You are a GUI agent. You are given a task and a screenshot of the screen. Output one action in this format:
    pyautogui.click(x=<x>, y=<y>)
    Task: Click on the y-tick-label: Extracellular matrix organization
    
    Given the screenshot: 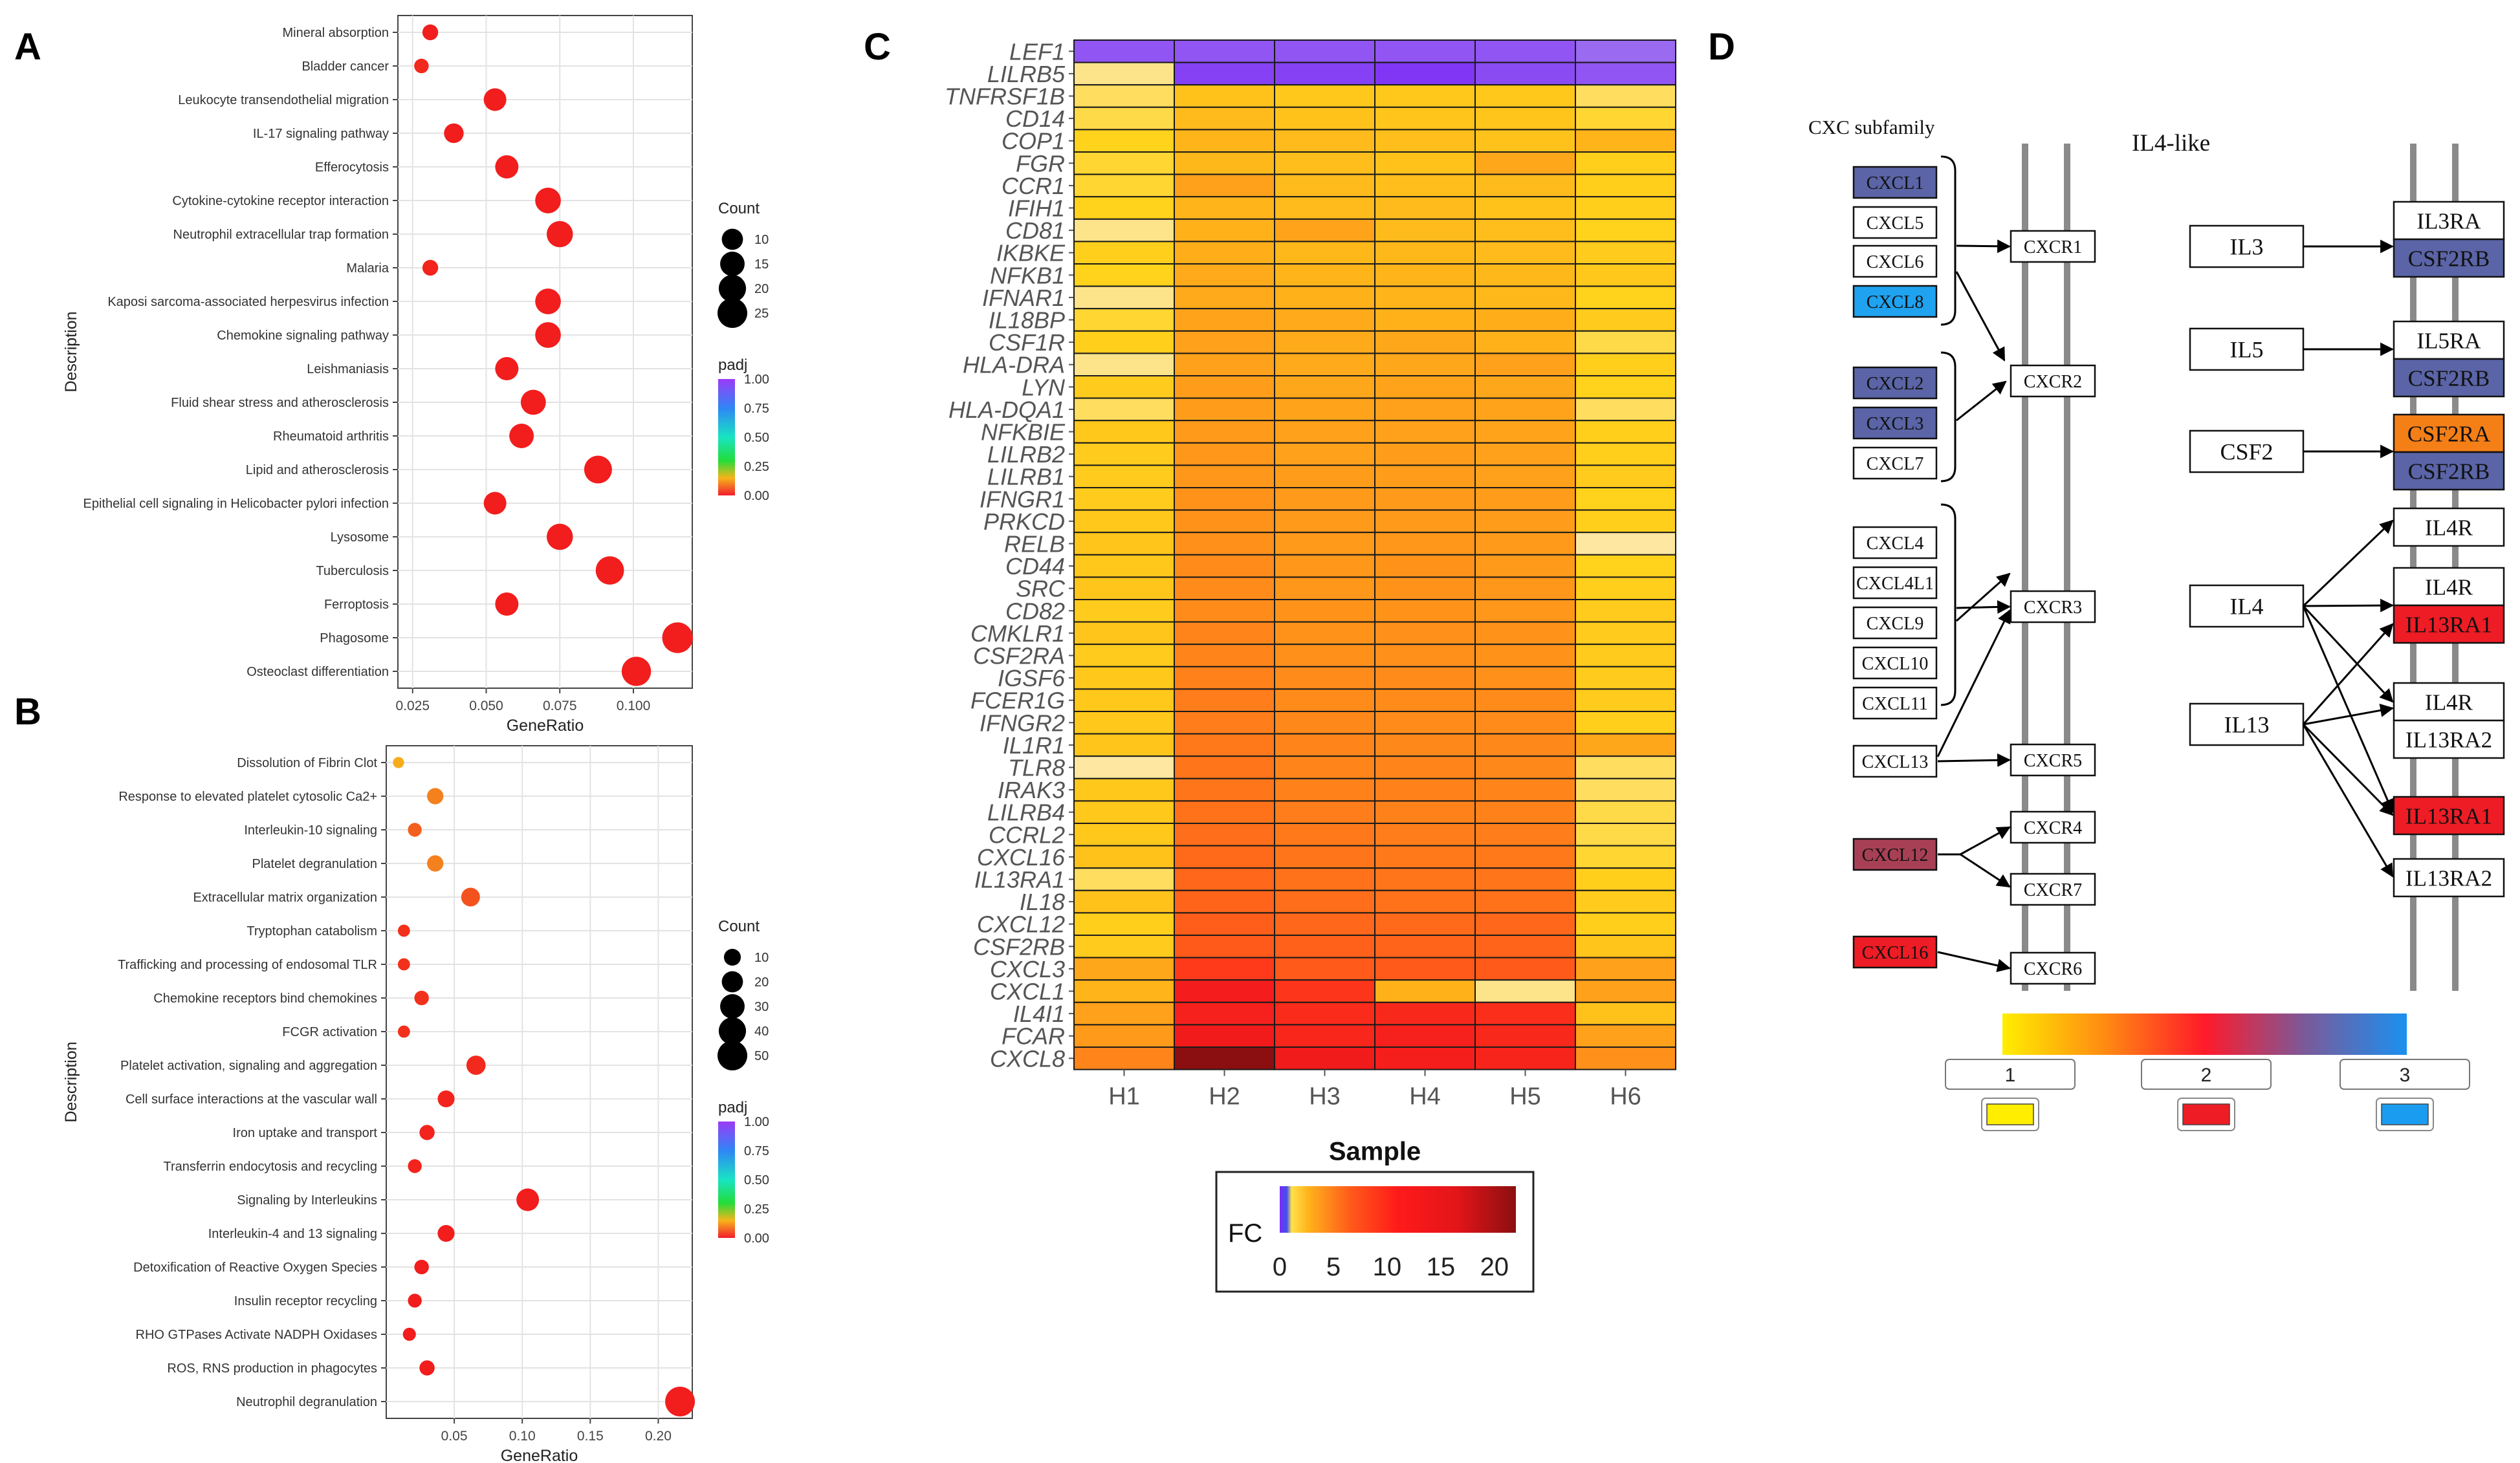 What is the action you would take?
    pyautogui.click(x=285, y=898)
    